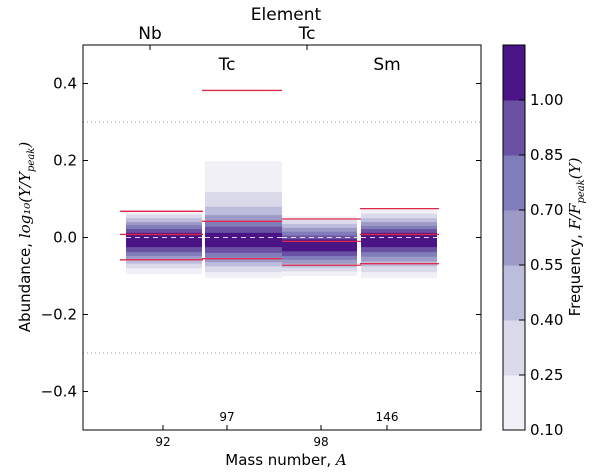 The height and width of the screenshot is (472, 595). Describe the element at coordinates (281, 219) in the screenshot. I see `abundance-bars` at that location.